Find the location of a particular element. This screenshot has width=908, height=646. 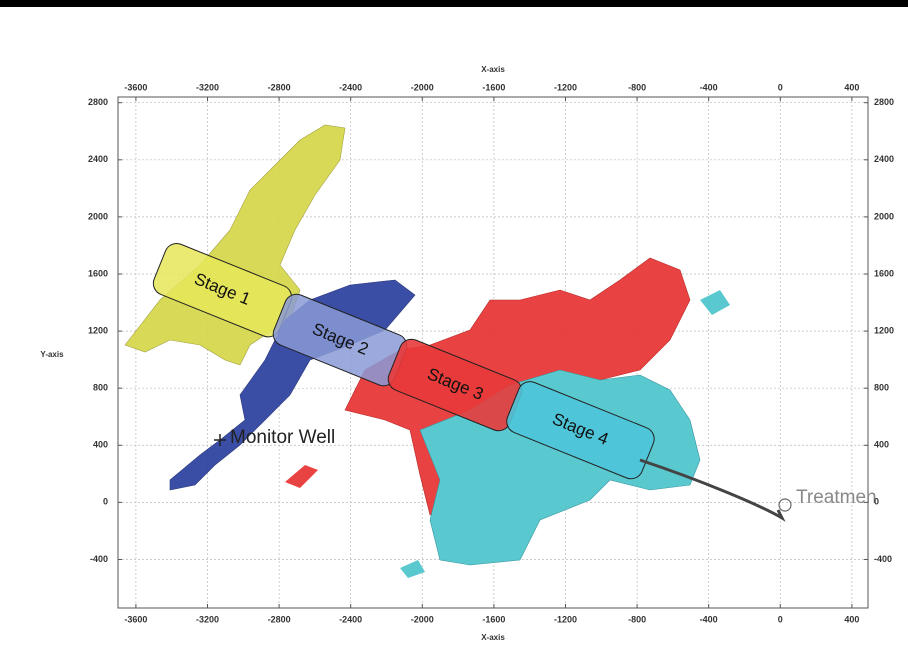

treatment-well-path is located at coordinates (712, 490).